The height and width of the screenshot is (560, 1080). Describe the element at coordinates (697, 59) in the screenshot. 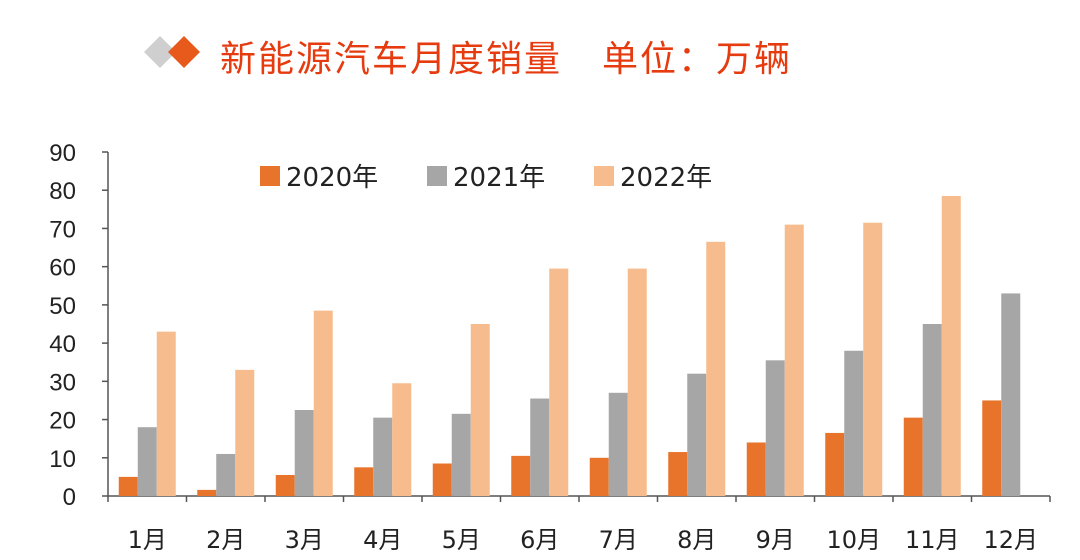

I see `title-unit: 单位：万辆` at that location.